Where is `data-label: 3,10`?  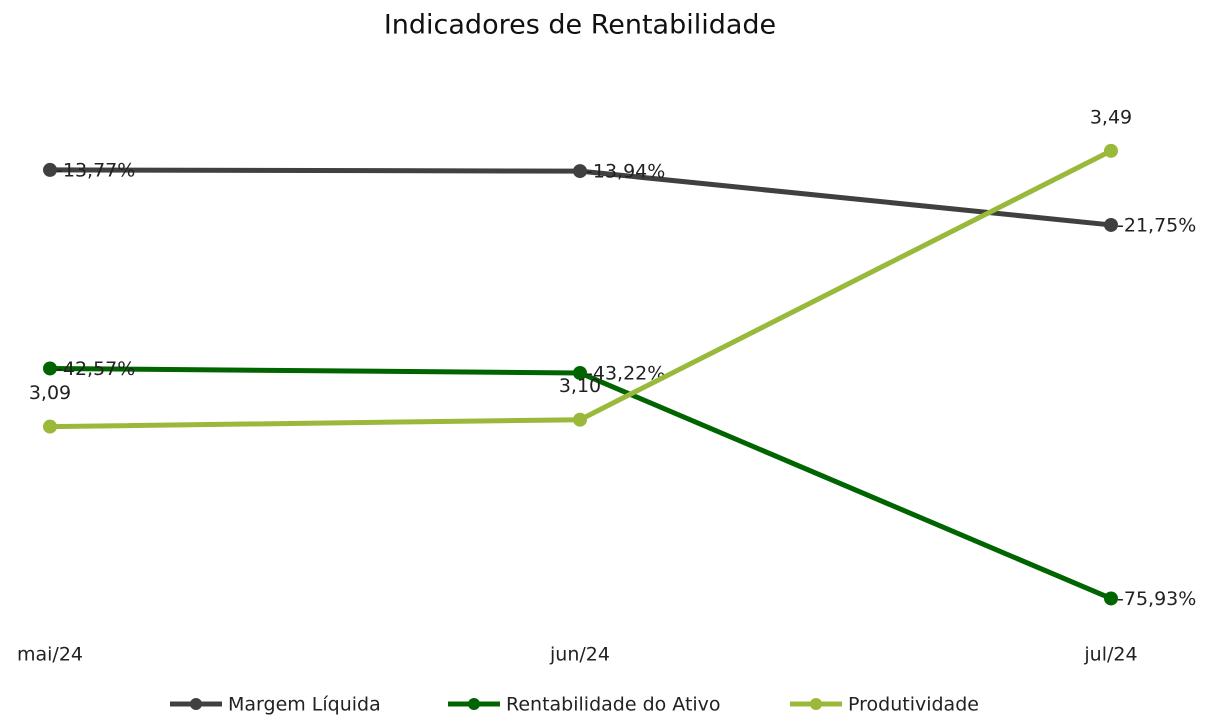
data-label: 3,10 is located at coordinates (580, 386).